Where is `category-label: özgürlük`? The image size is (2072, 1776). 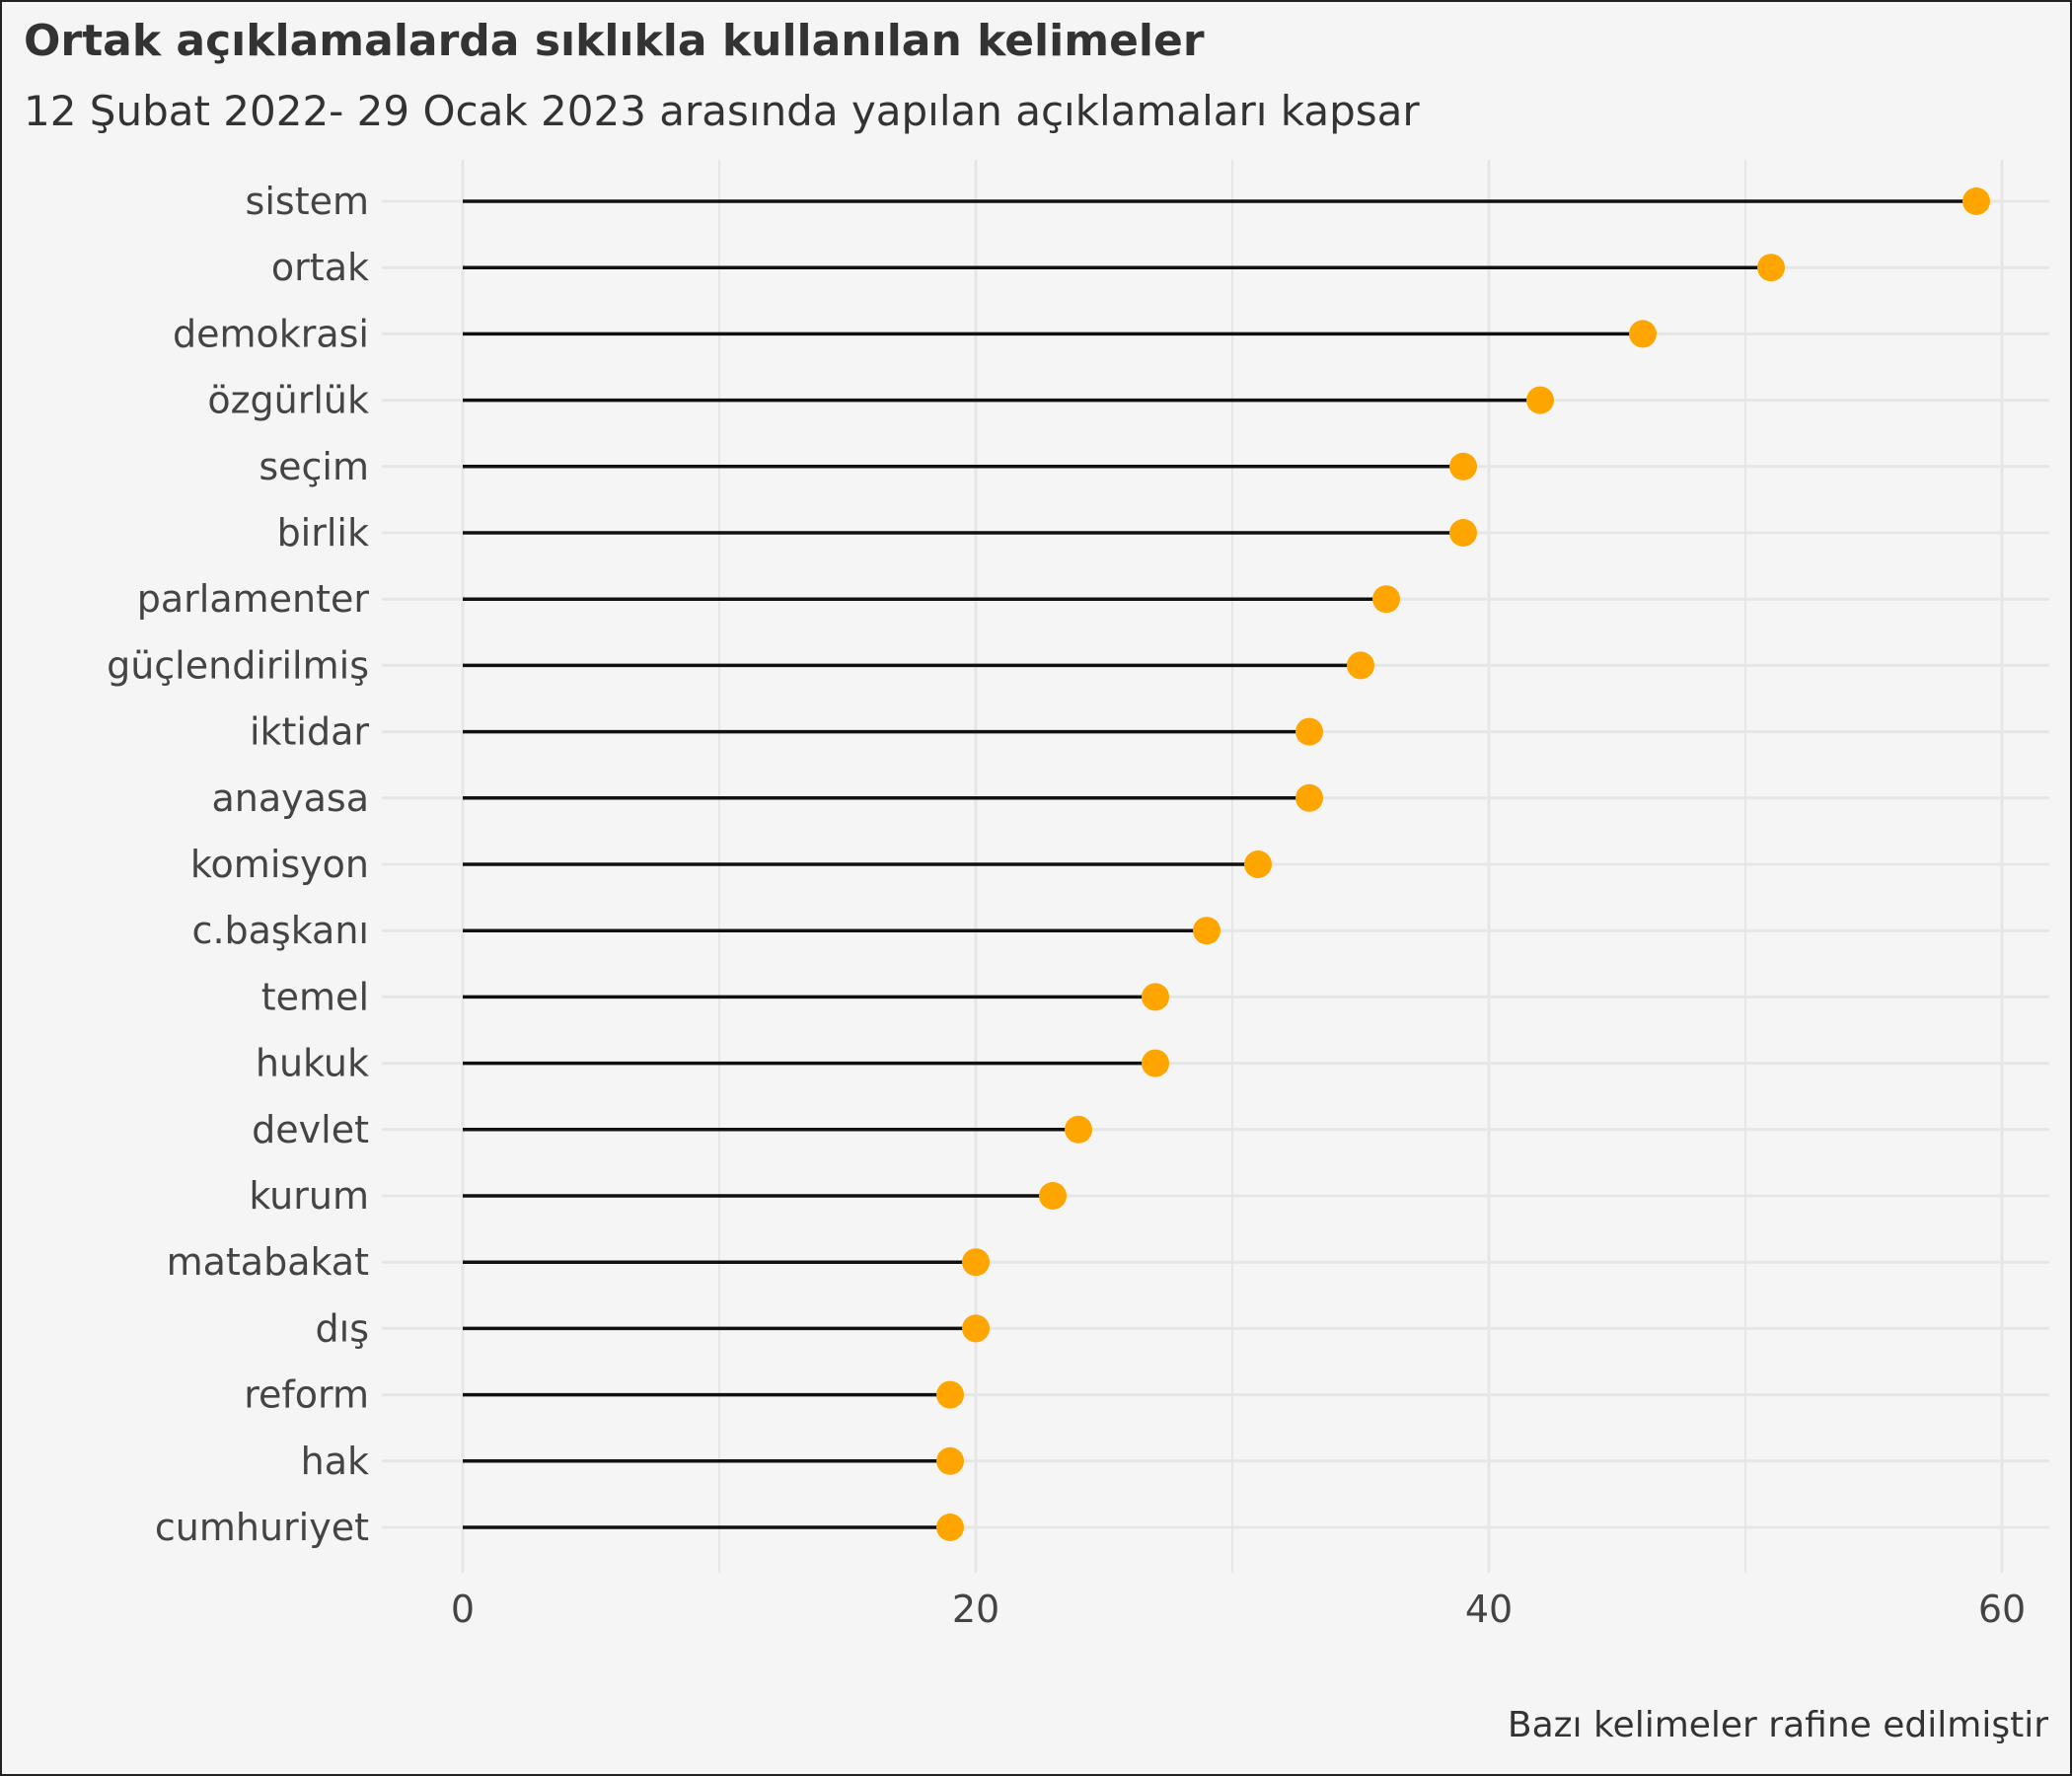 category-label: özgürlük is located at coordinates (288, 401).